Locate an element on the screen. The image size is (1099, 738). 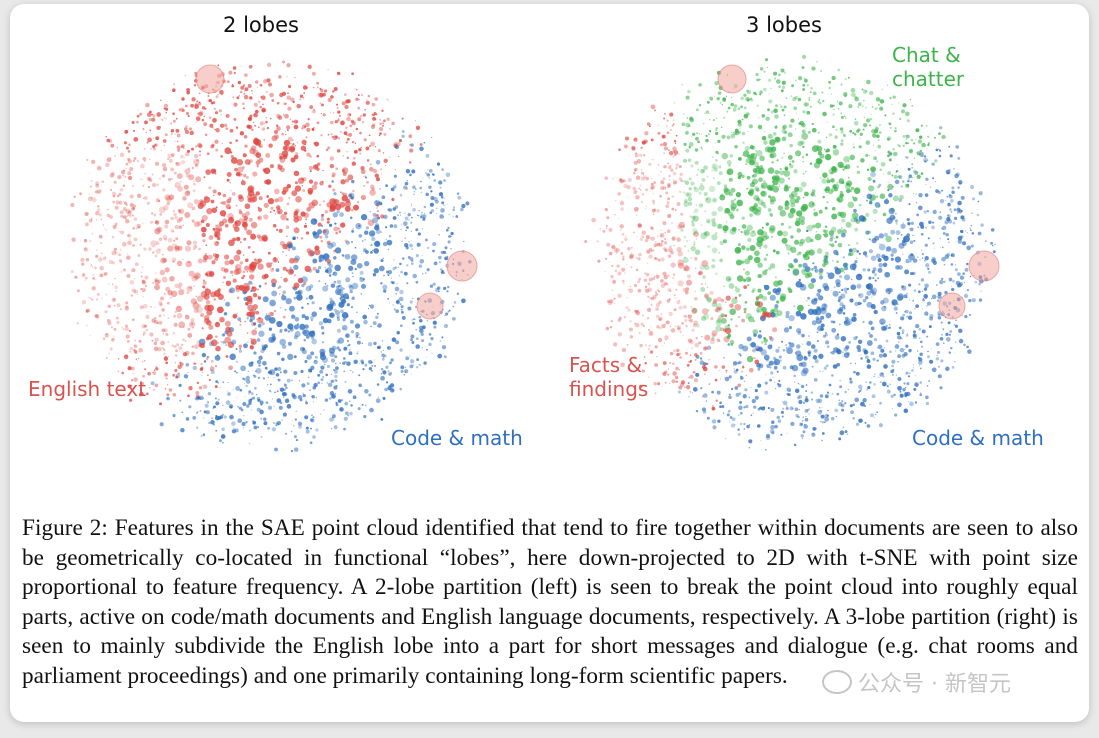
watermark: 公众号 · 新智元 is located at coordinates (916, 682).